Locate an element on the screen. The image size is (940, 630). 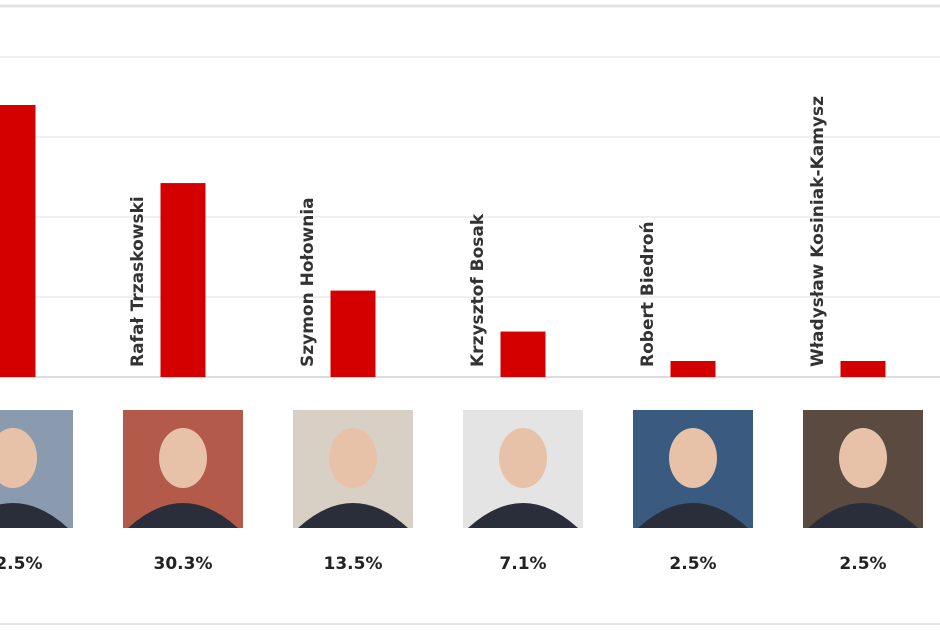
value-label: 30.3% is located at coordinates (183, 564).